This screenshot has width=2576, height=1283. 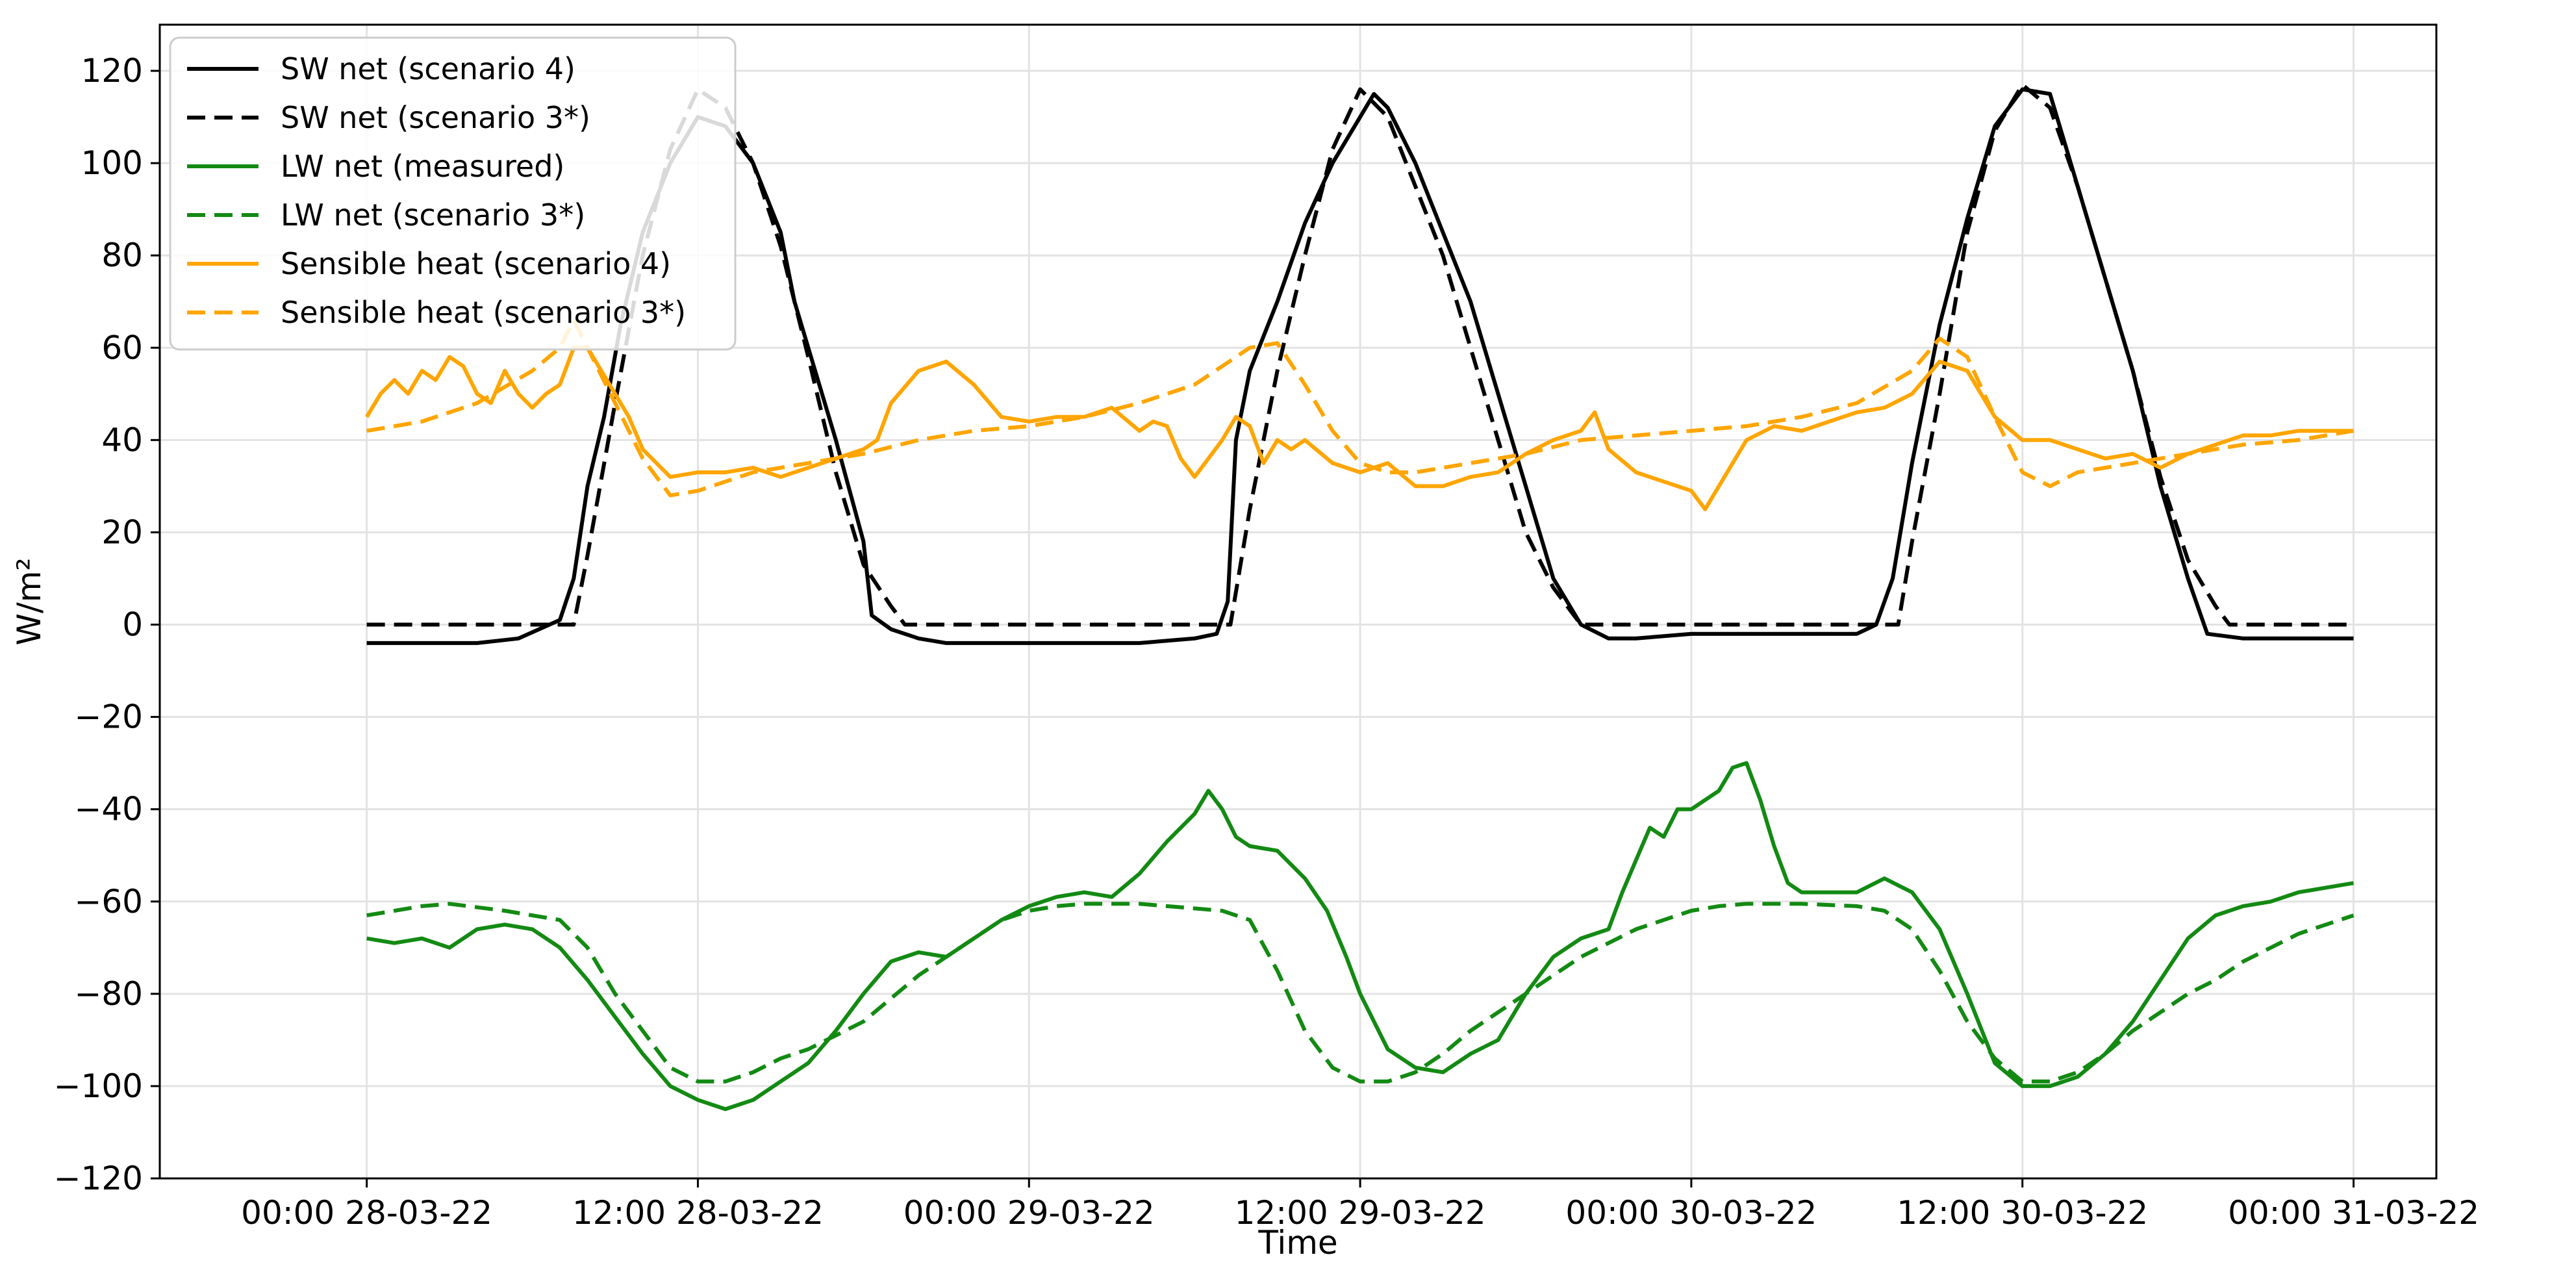 What do you see at coordinates (29, 601) in the screenshot?
I see `y-axis-label: W/m²` at bounding box center [29, 601].